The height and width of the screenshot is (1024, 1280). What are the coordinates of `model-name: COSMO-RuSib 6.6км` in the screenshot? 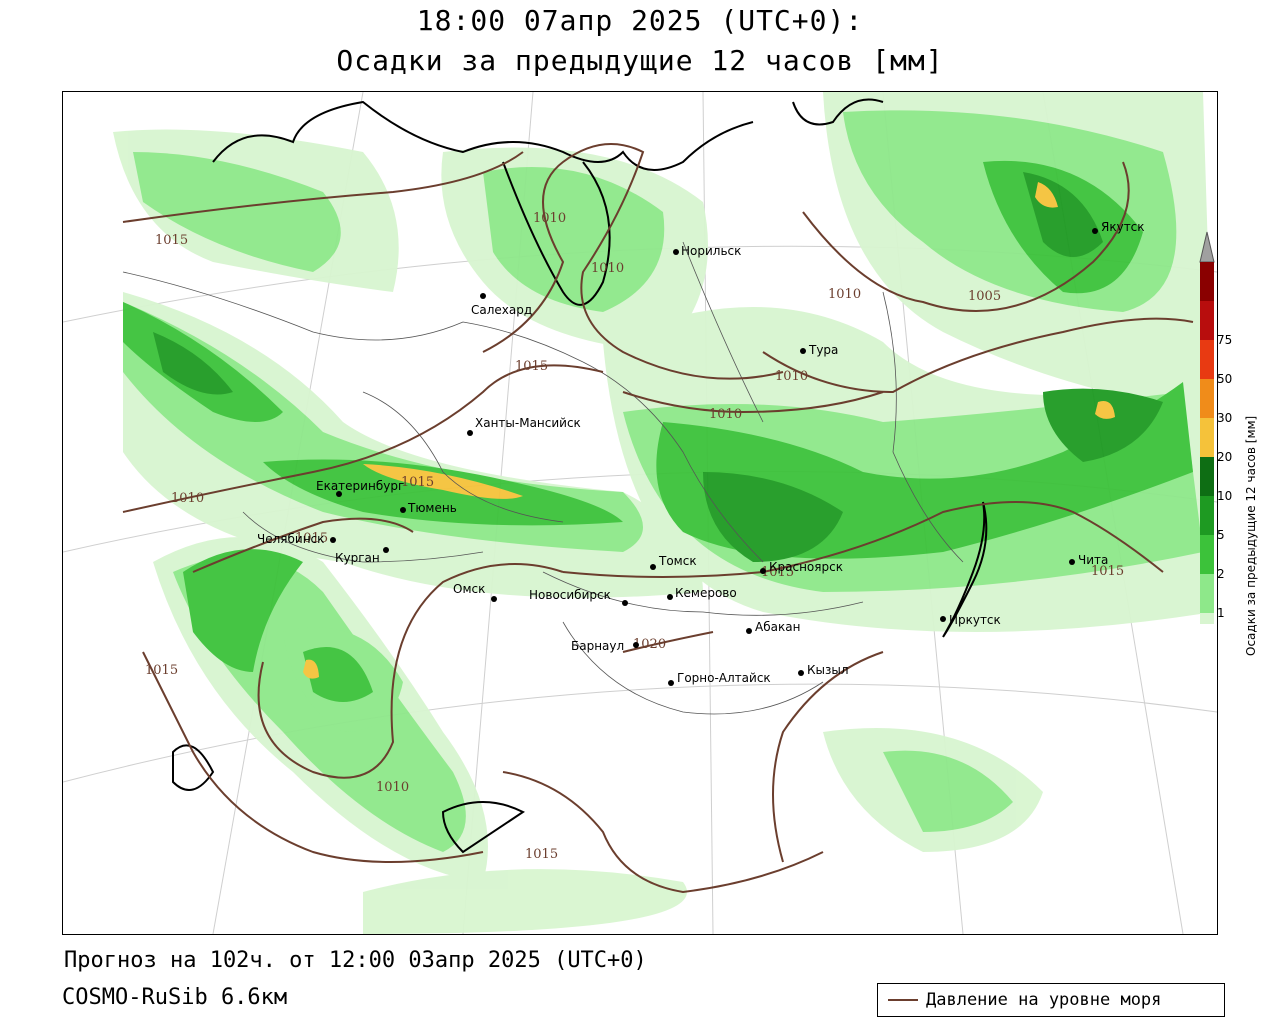 It's located at (175, 997).